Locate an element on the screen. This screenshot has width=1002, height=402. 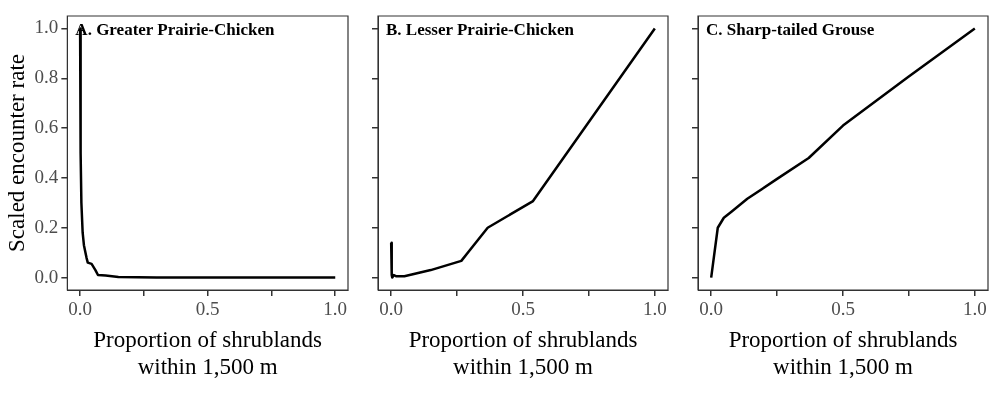
y-tick-label: 0.4 is located at coordinates (46, 176).